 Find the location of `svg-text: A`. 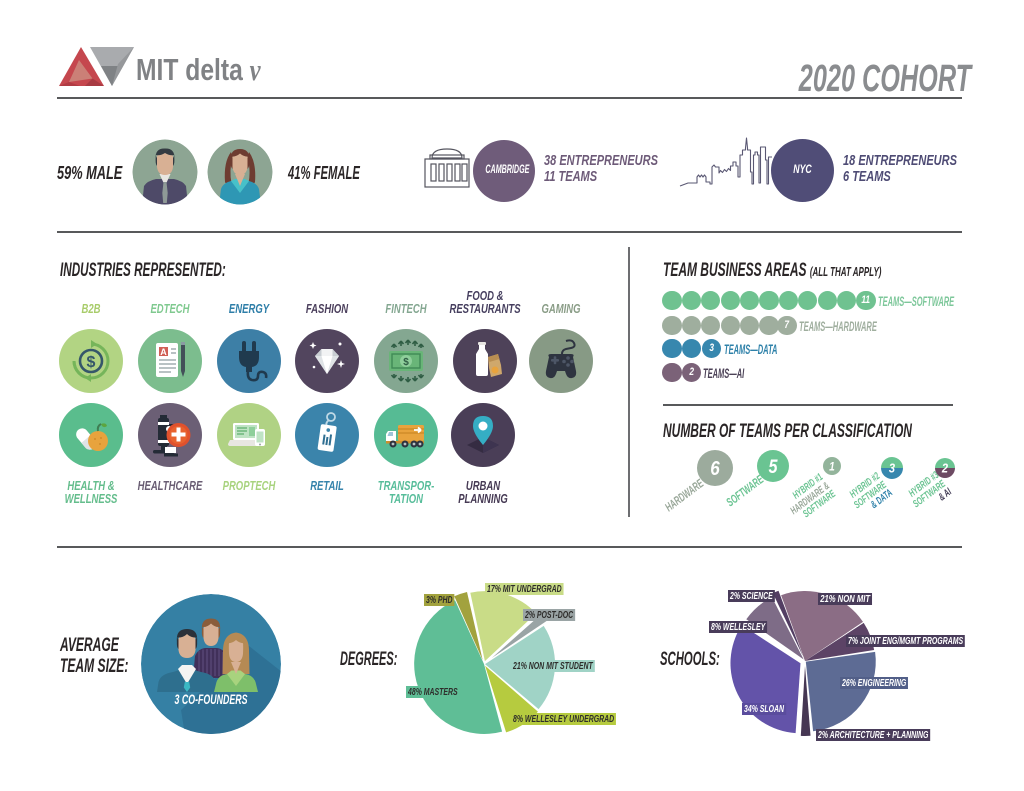

svg-text: A is located at coordinates (163, 352).